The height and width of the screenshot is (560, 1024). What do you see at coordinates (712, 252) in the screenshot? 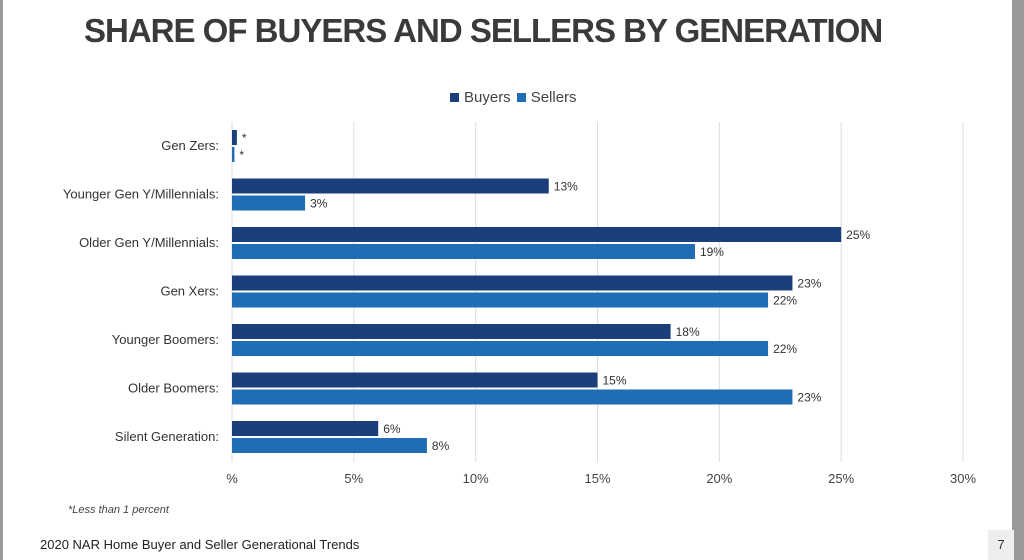
I see `data-label: 19%` at bounding box center [712, 252].